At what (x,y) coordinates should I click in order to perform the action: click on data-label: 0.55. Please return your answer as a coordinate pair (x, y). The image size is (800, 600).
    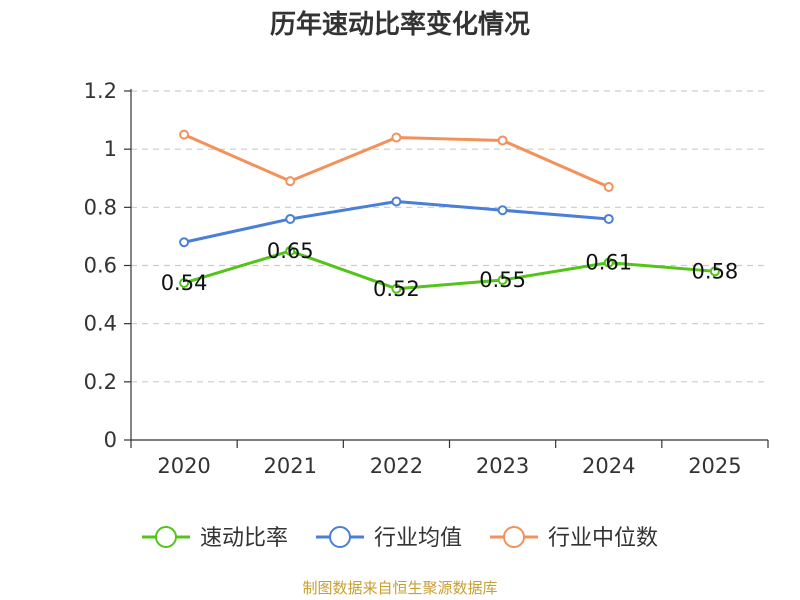
    Looking at the image, I should click on (502, 280).